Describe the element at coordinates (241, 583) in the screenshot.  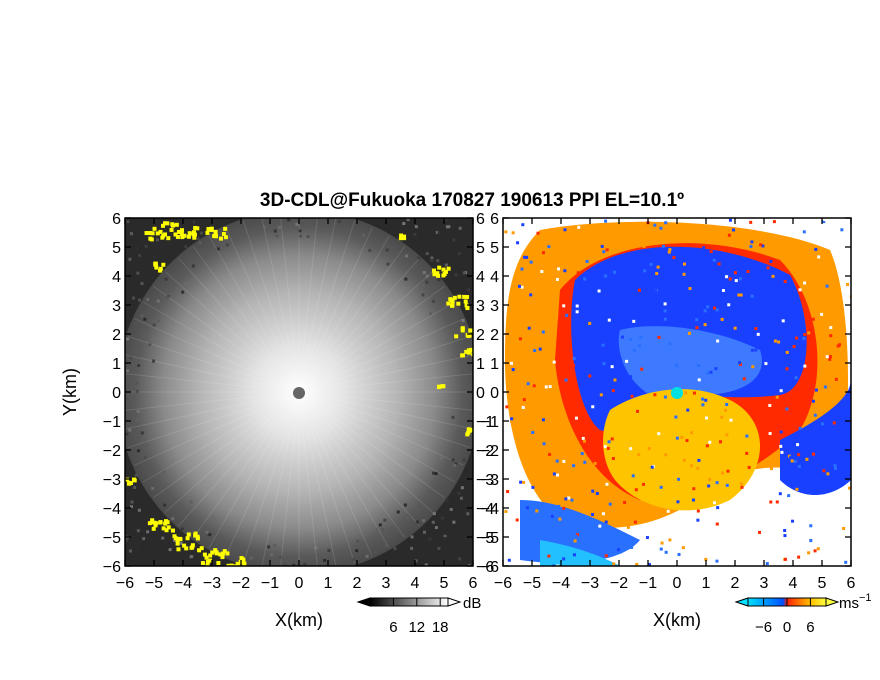
I see `x-tick-label: −2` at that location.